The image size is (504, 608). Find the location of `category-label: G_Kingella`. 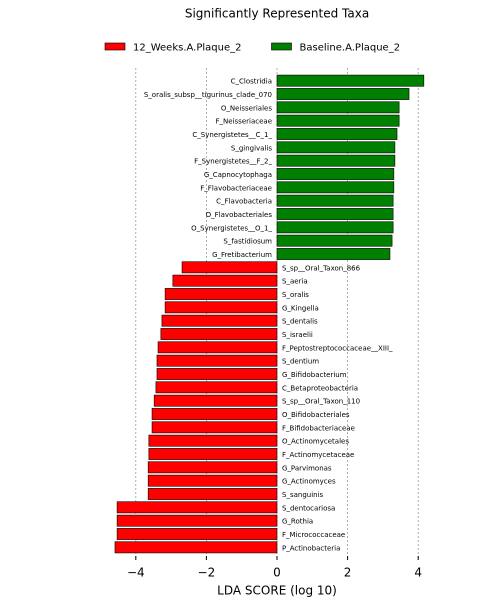

category-label: G_Kingella is located at coordinates (300, 308).